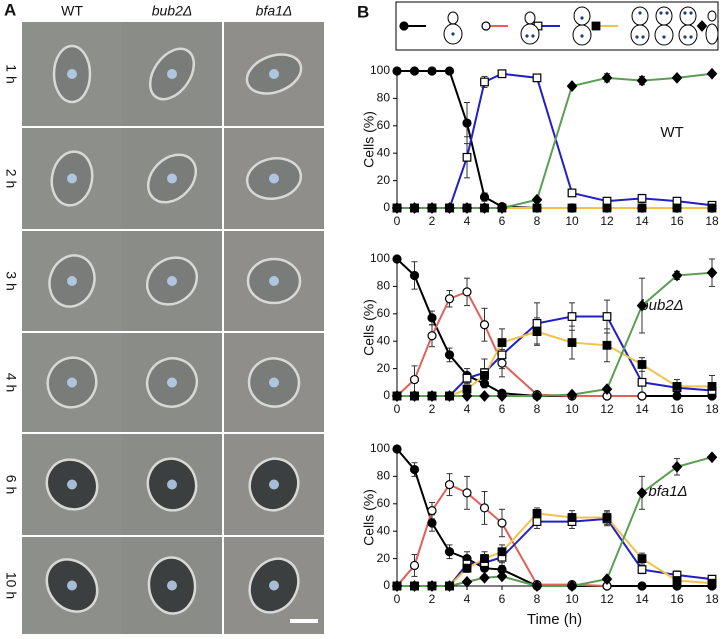 Image resolution: width=724 pixels, height=639 pixels. What do you see at coordinates (502, 599) in the screenshot?
I see `x-tick-label: 6` at bounding box center [502, 599].